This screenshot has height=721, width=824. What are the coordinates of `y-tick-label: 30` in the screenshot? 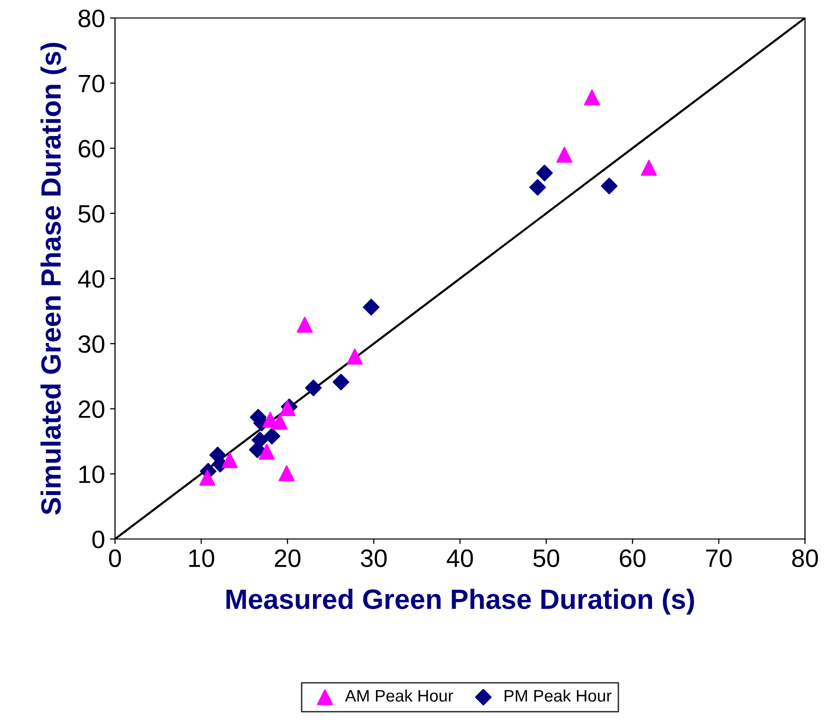 It's located at (91, 344).